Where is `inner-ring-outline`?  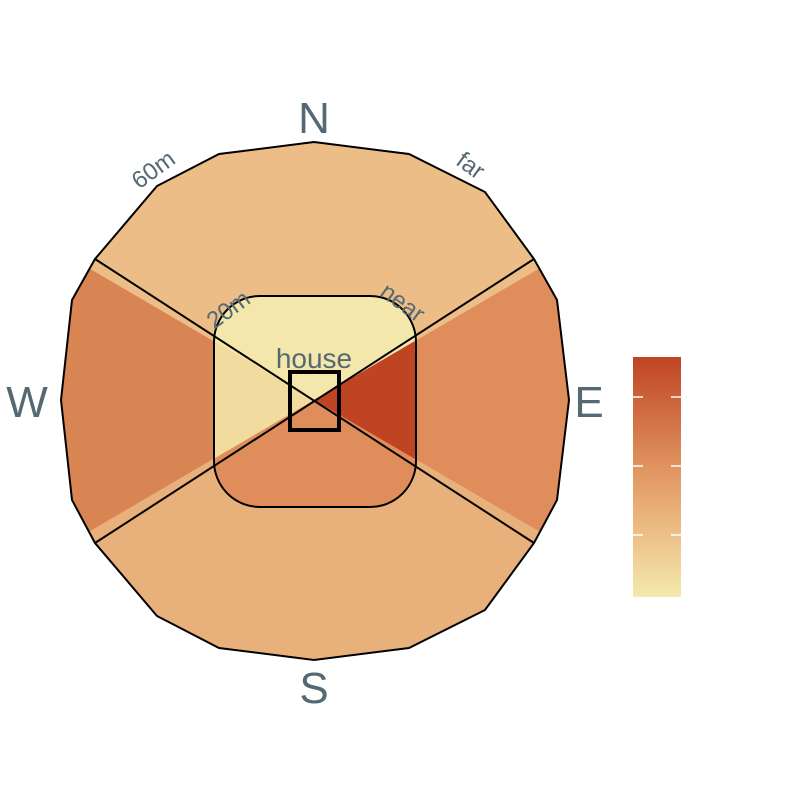
inner-ring-outline is located at coordinates (315, 401).